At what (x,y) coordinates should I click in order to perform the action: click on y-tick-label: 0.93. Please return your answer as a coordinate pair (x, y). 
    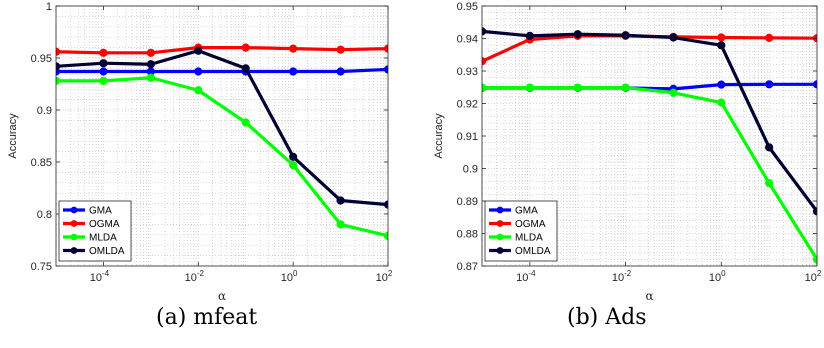
    Looking at the image, I should click on (467, 72).